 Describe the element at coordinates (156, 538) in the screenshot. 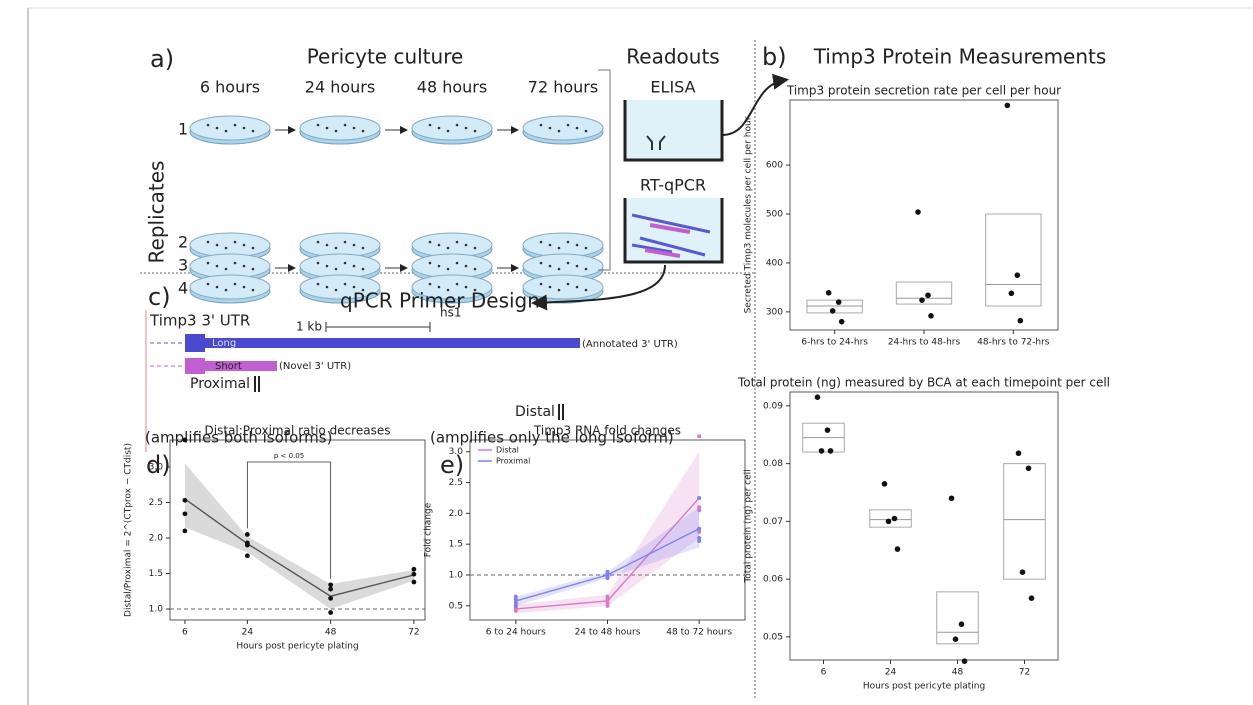

I see `y-tick-label: 2.0` at that location.